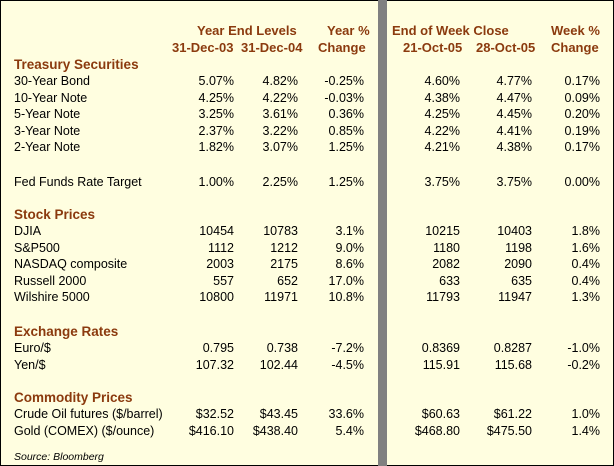 This screenshot has height=466, width=614. Describe the element at coordinates (282, 348) in the screenshot. I see `value-v2: 0.738` at that location.